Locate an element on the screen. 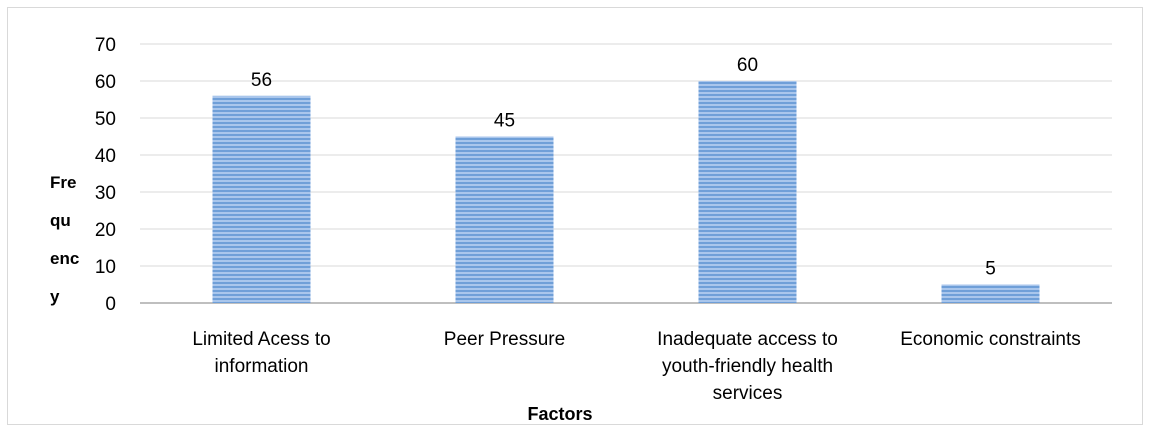 The image size is (1152, 432). x-tick-label: information is located at coordinates (262, 366).